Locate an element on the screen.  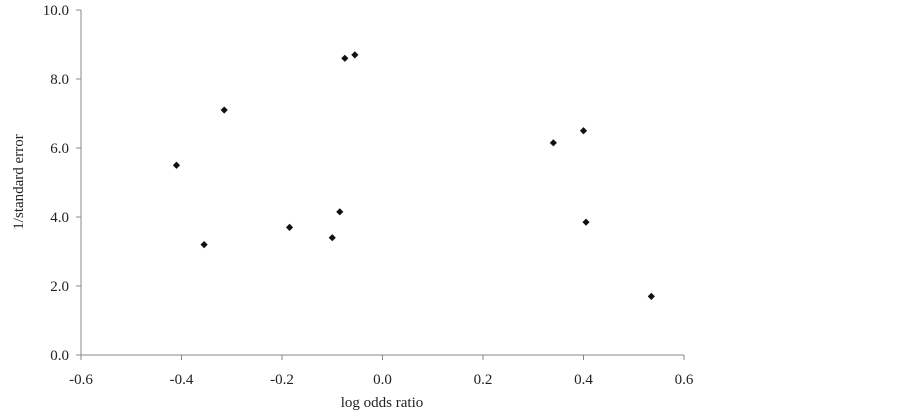
y-axis-title: 1/standard error is located at coordinates (19, 181).